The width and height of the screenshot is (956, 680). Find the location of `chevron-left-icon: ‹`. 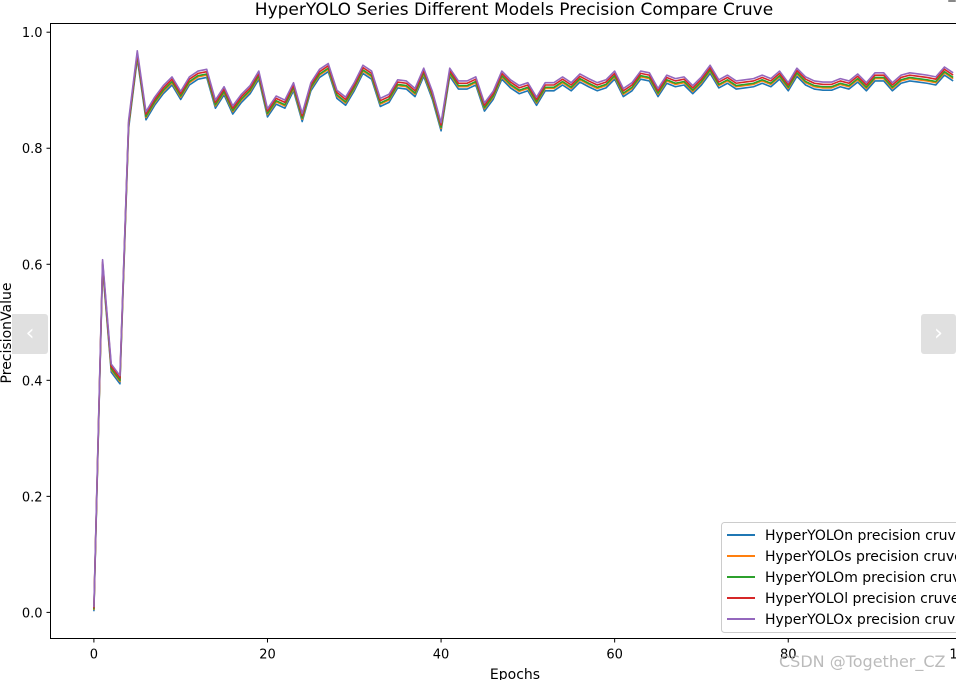

chevron-left-icon: ‹ is located at coordinates (30, 333).